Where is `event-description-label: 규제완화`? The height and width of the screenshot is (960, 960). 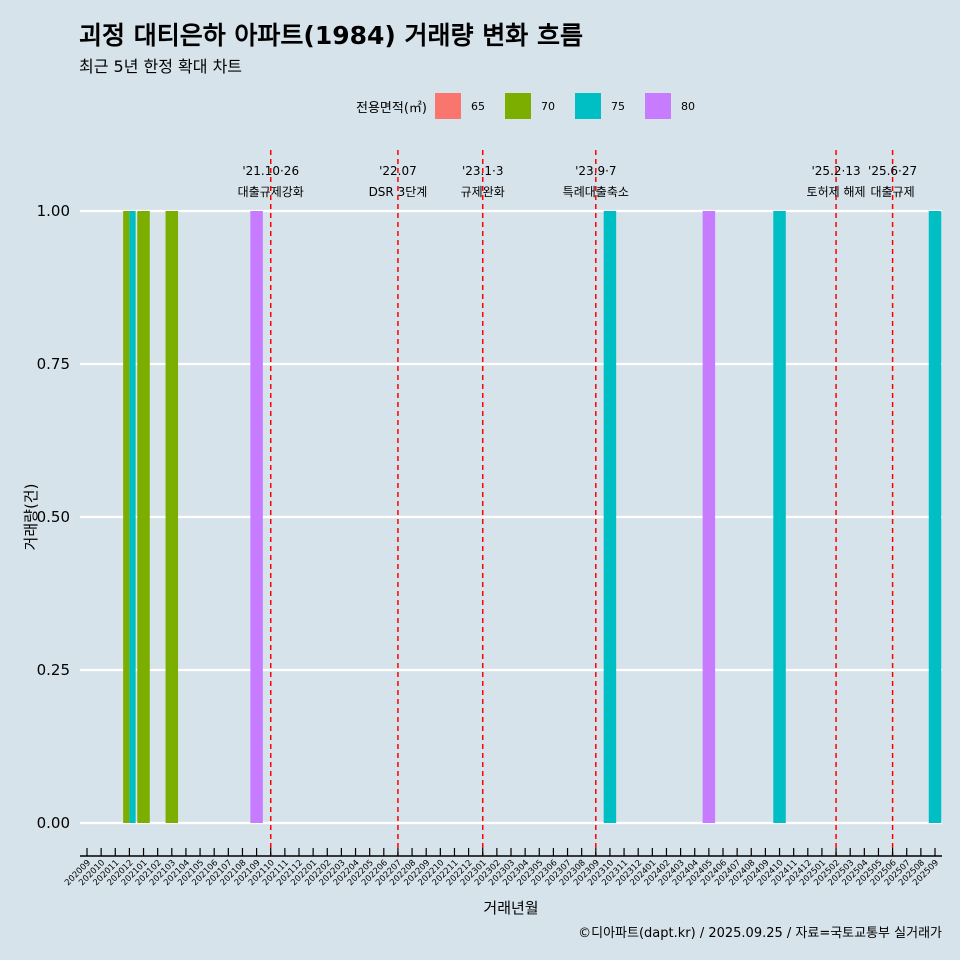 event-description-label: 규제완화 is located at coordinates (483, 192).